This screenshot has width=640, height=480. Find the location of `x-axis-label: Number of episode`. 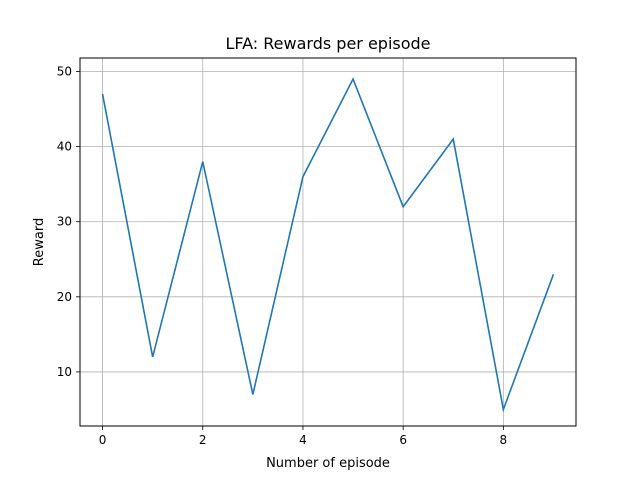

x-axis-label: Number of episode is located at coordinates (328, 463).